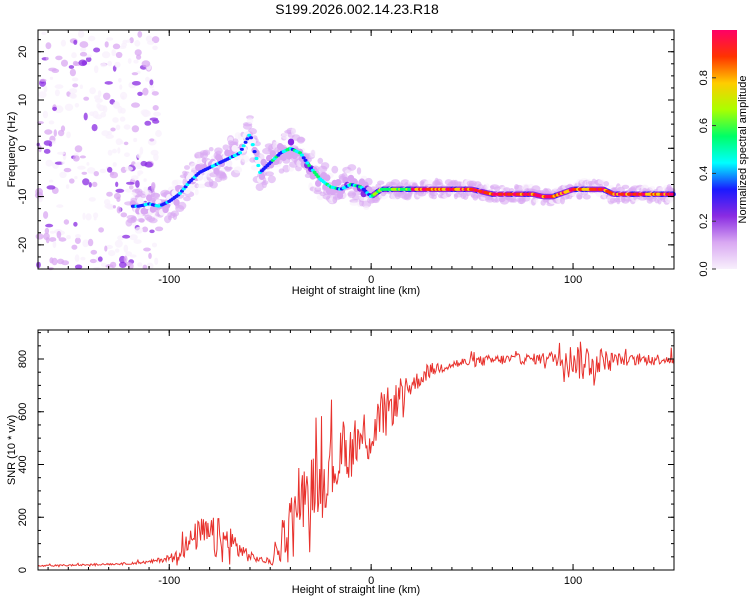  I want to click on snr-y-tick-label: 600, so click(23, 412).